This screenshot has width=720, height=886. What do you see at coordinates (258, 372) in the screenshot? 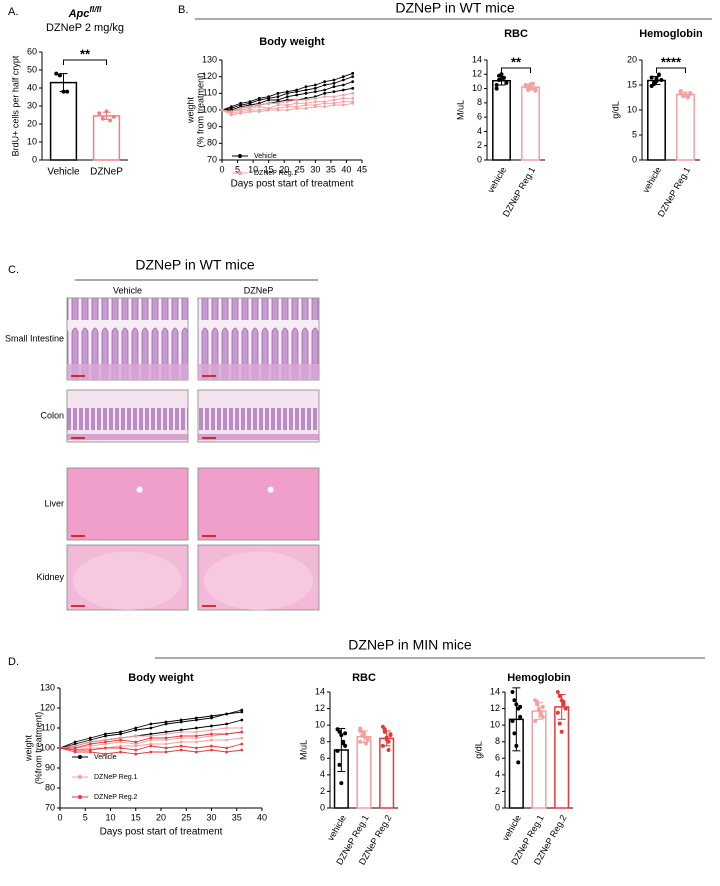
I see `tissue-base` at bounding box center [258, 372].